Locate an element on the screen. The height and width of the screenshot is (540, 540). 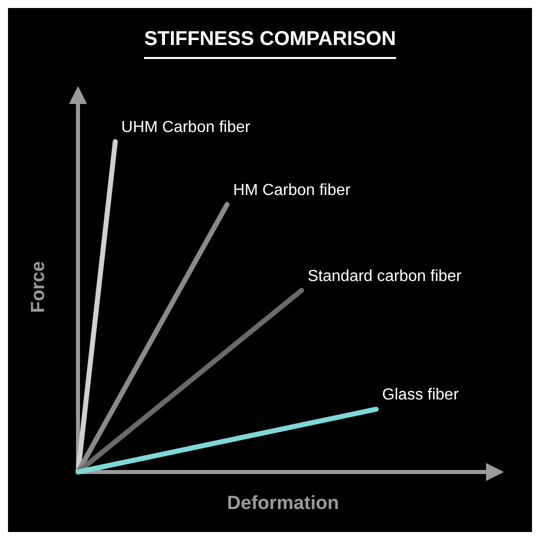
y-axis-title: Force is located at coordinates (38, 287).